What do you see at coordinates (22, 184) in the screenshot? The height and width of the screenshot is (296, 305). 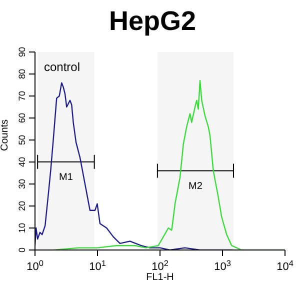 I see `y-tick-label: 30` at bounding box center [22, 184].